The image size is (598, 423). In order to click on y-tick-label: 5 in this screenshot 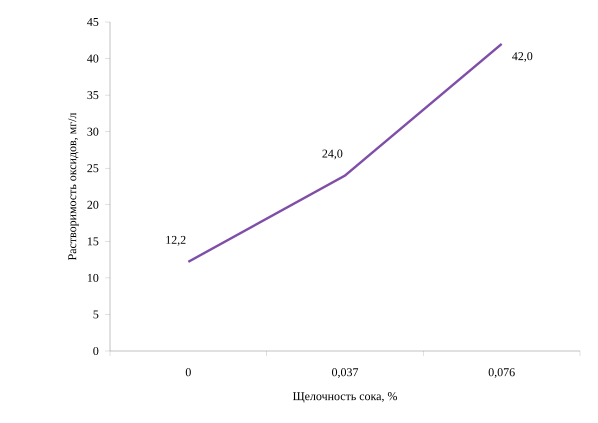, I will do `click(96, 314)`.